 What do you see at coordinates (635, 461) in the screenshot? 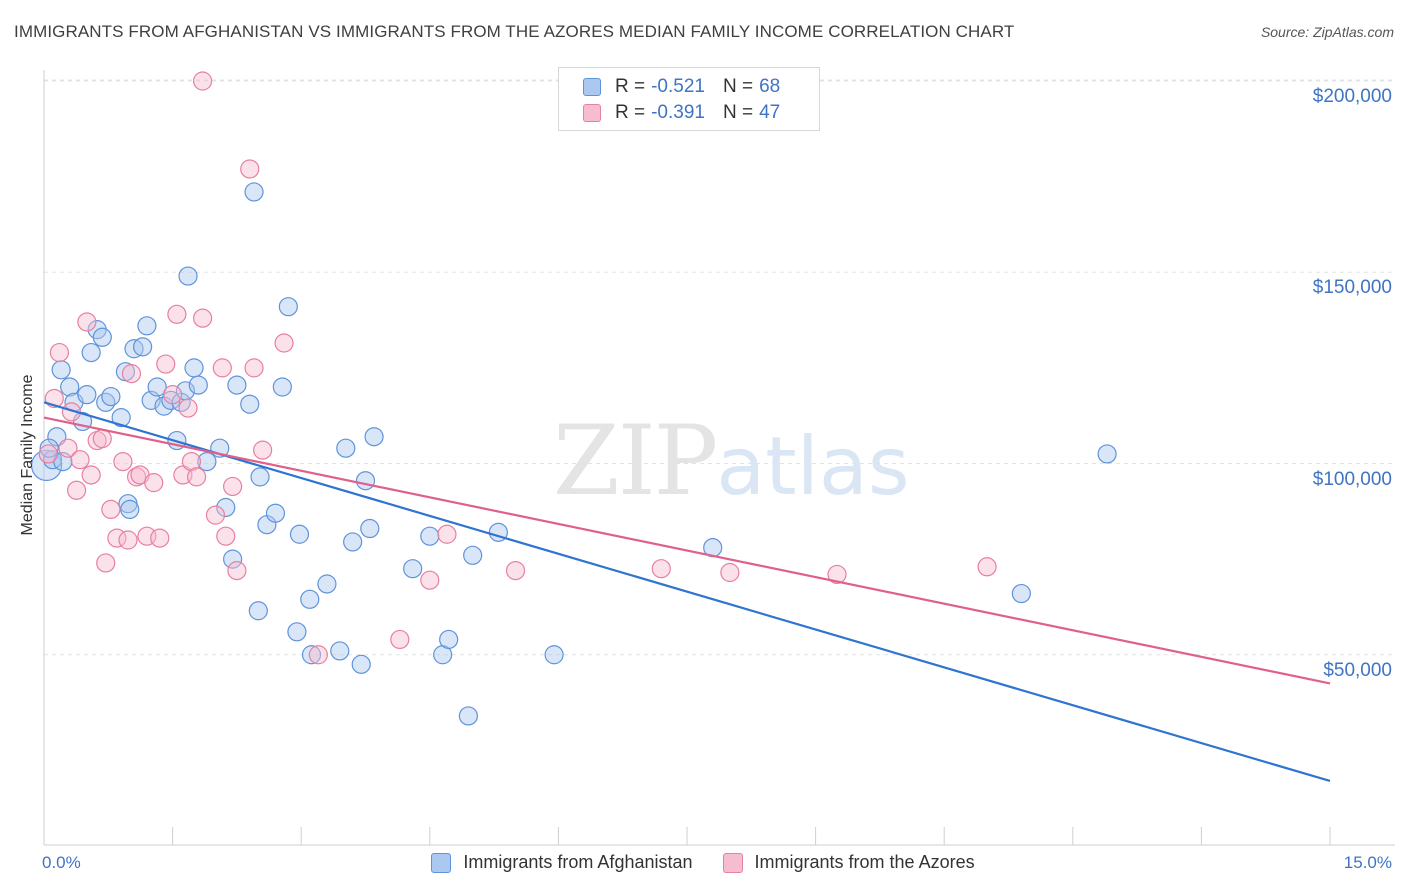
I see `watermark-zip: ZIP` at bounding box center [635, 461].